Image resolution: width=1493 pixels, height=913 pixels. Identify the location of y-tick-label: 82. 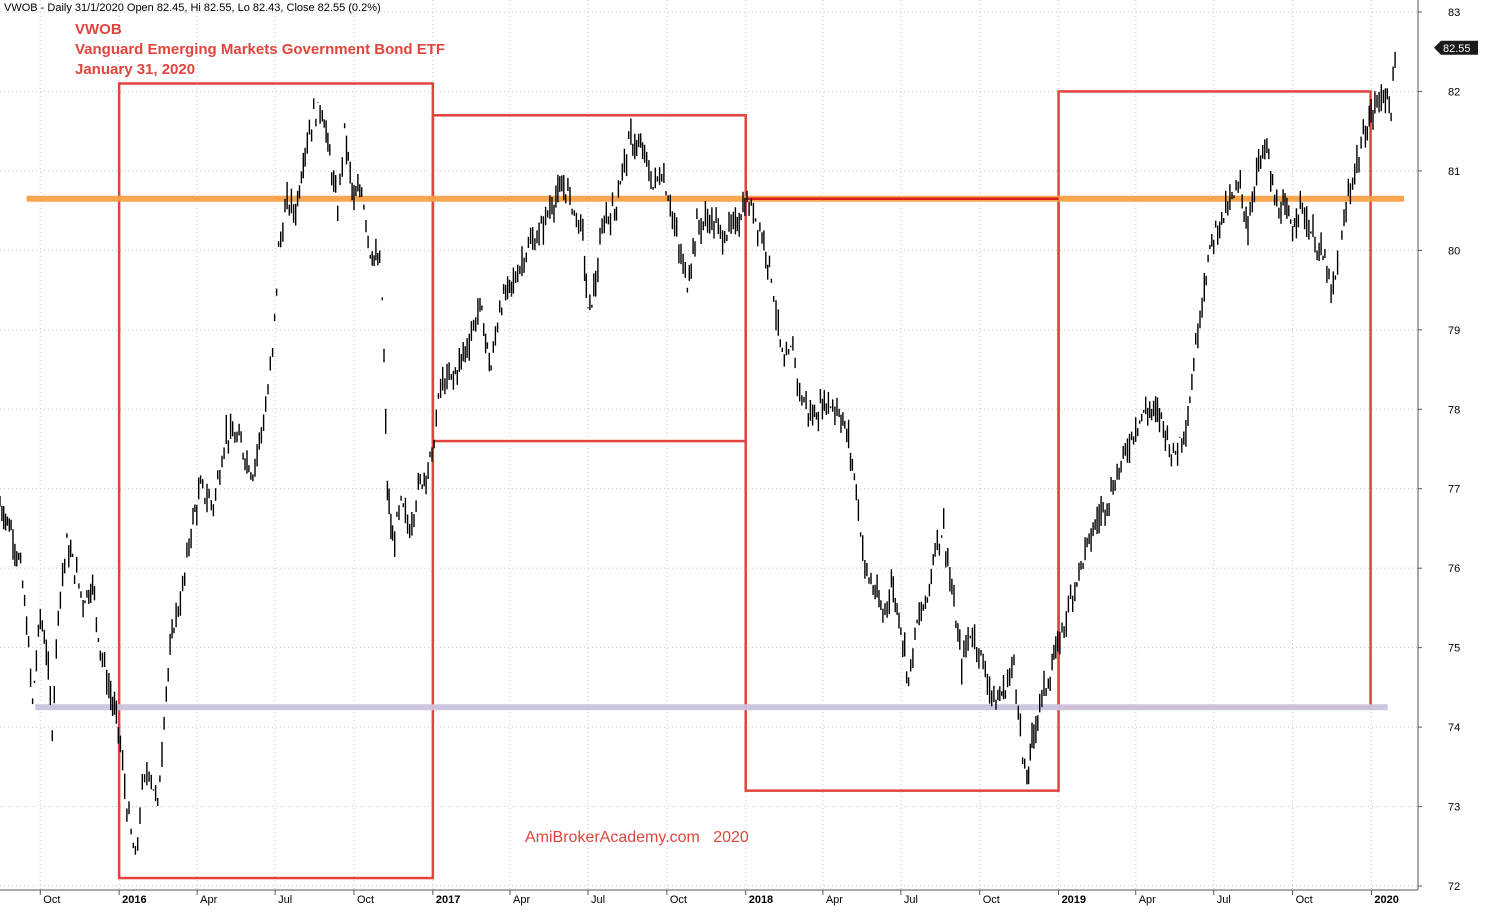
(1454, 92).